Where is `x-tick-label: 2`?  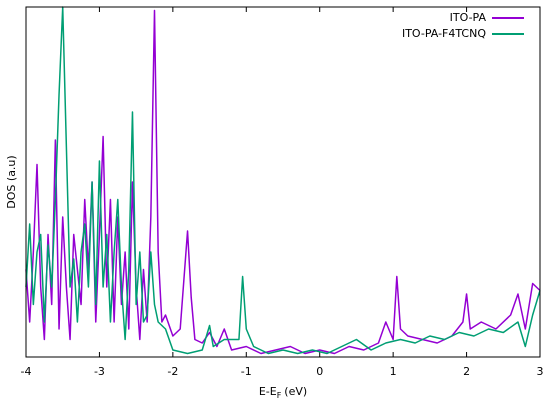 x-tick-label: 2 is located at coordinates (466, 371).